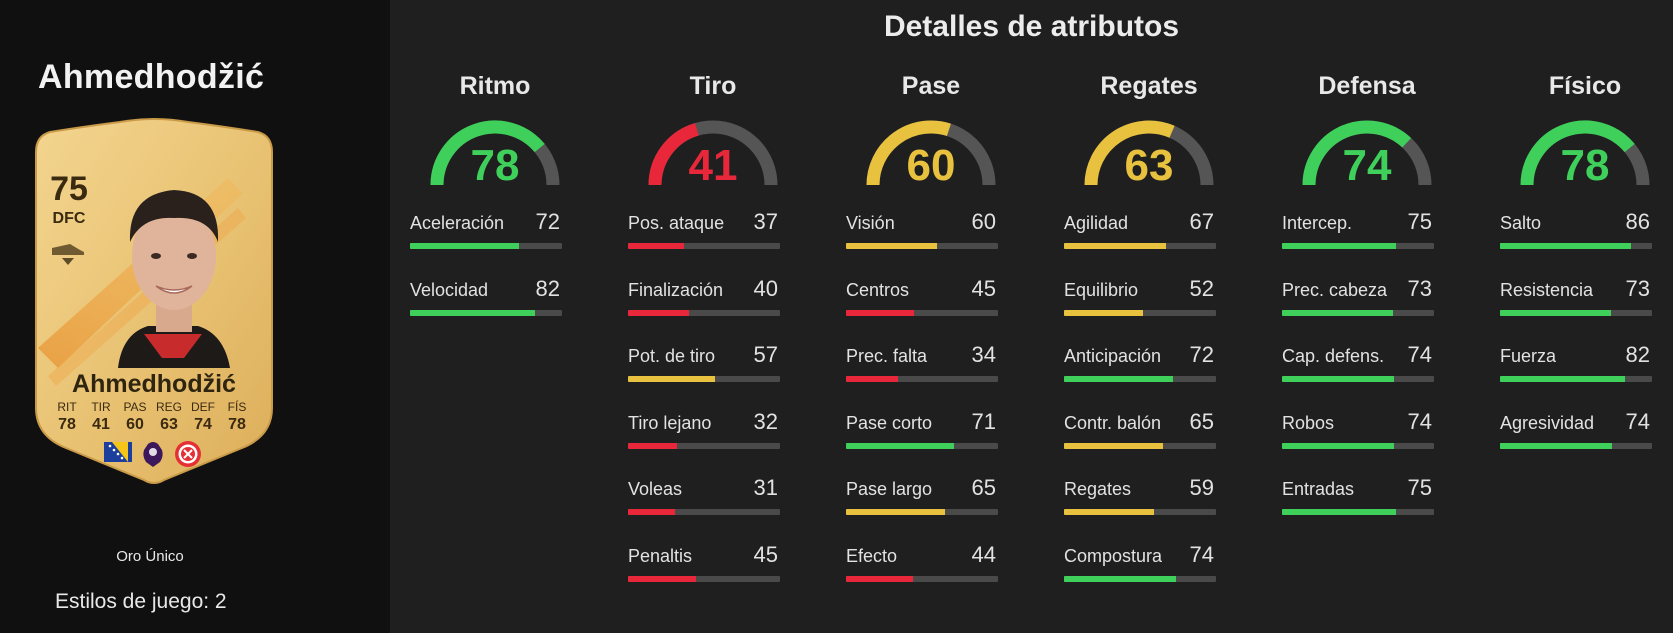  What do you see at coordinates (486, 303) in the screenshot?
I see `attribute-row: Velocidad 82` at bounding box center [486, 303].